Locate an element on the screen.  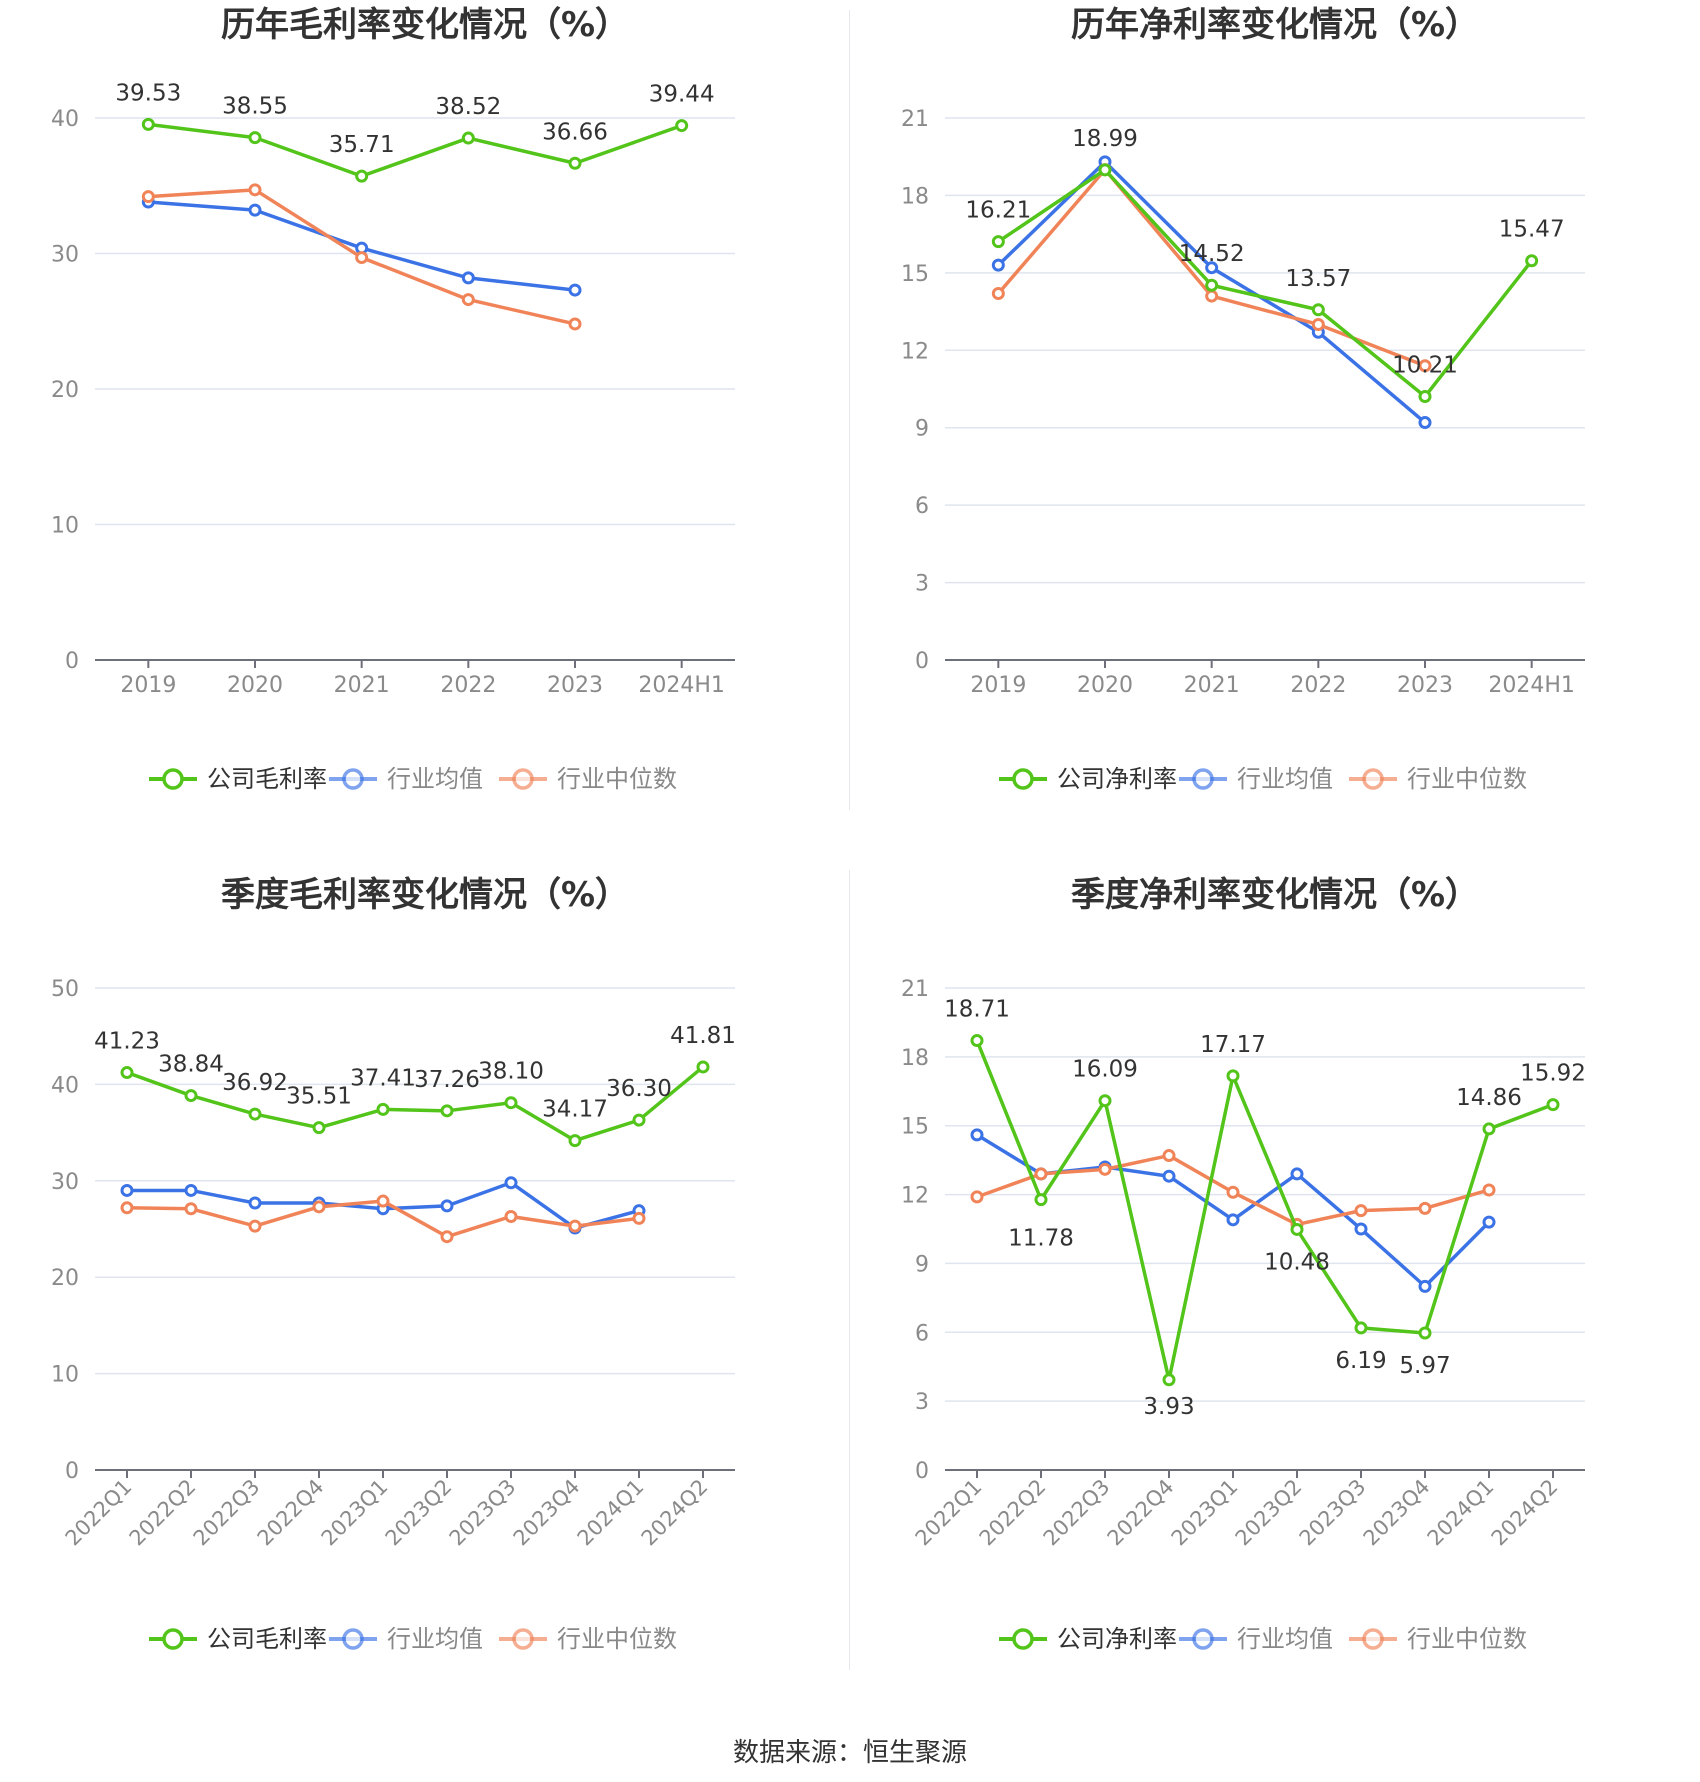
legend-marker-median is located at coordinates (523, 779).